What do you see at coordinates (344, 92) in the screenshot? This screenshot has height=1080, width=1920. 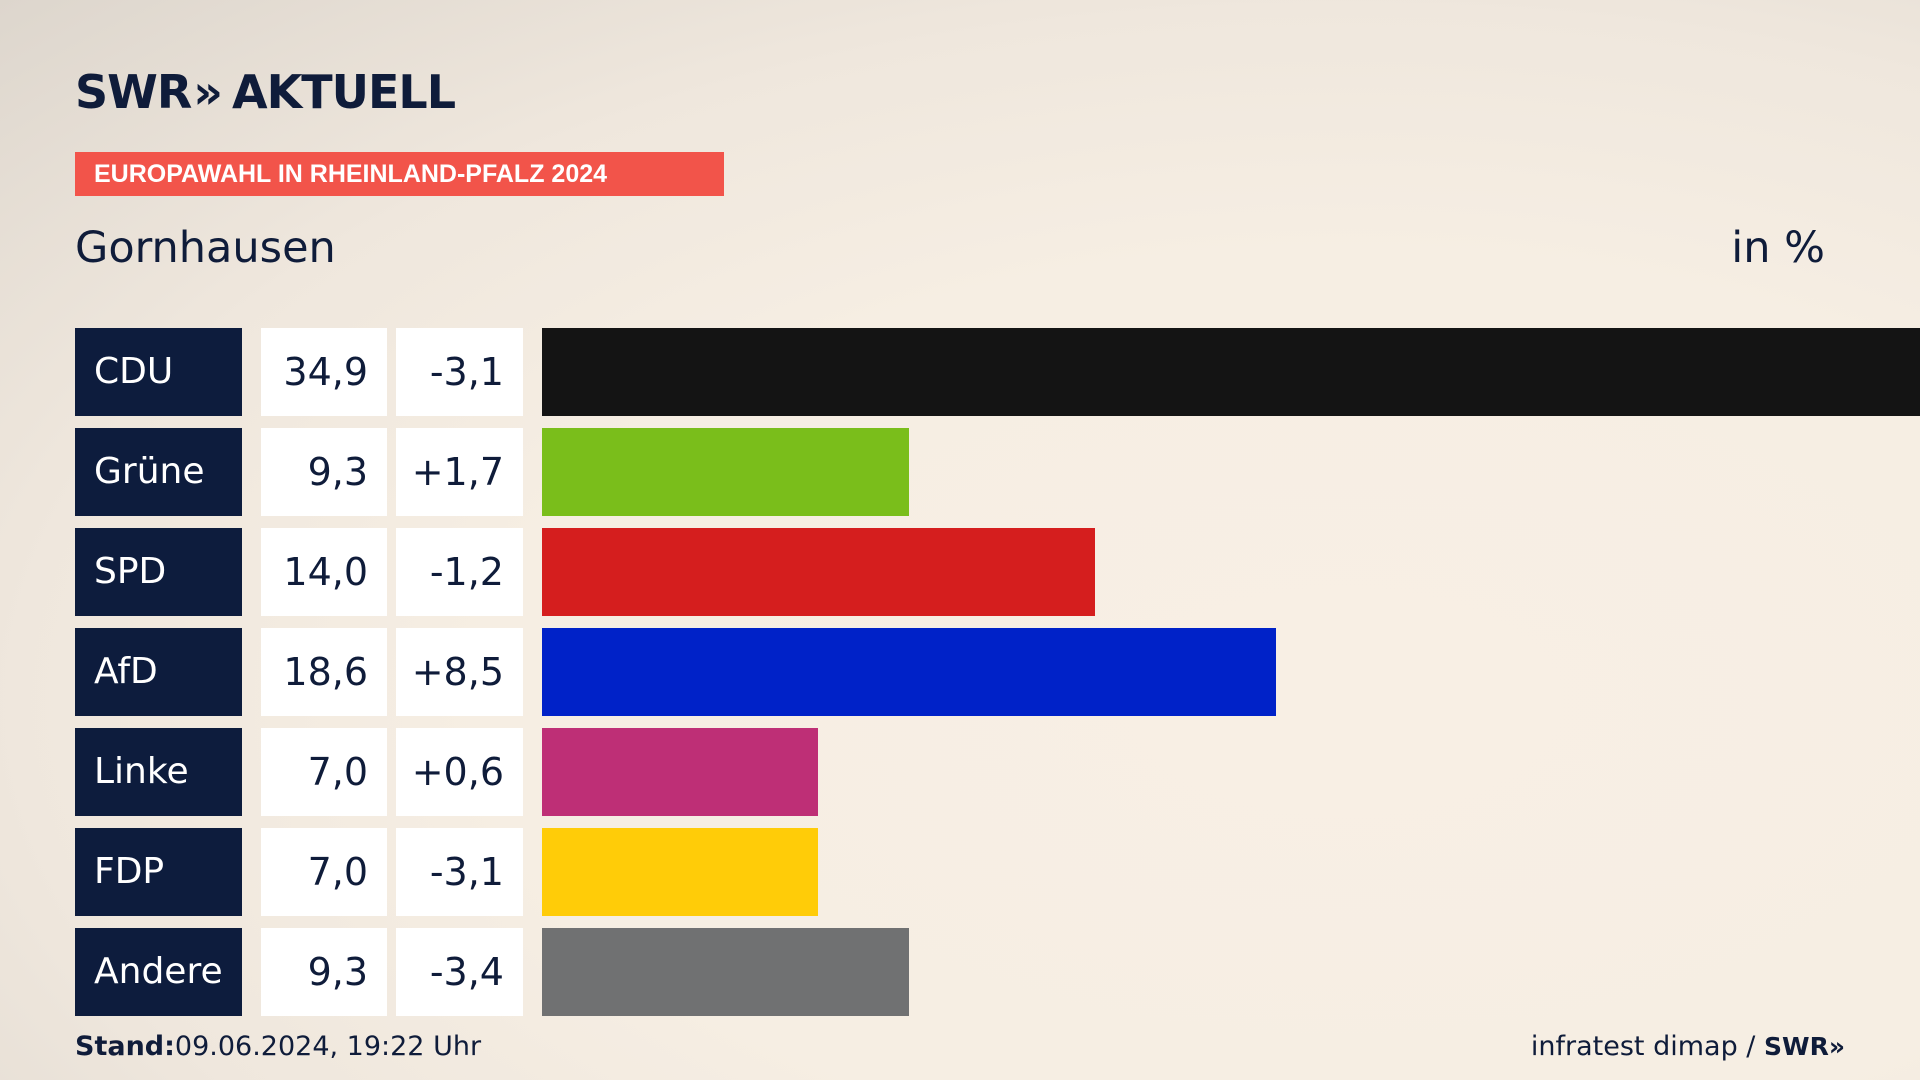 I see `logo-section: AKTUELL` at bounding box center [344, 92].